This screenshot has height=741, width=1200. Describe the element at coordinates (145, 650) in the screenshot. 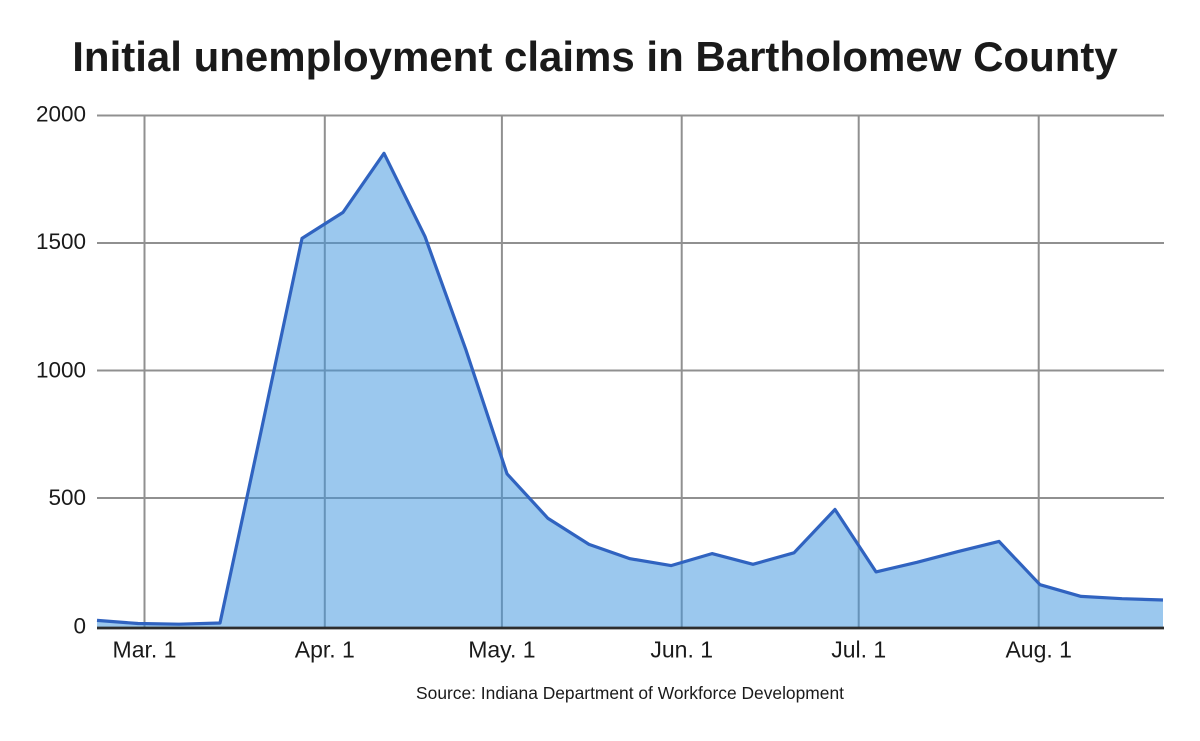

I see `svg-text: Mar. 1` at that location.